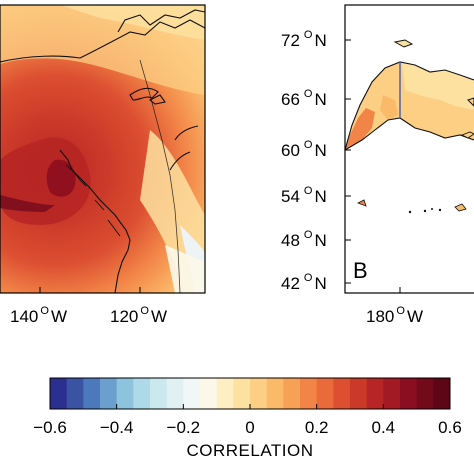  I want to click on colorbar-tick-label: 0.6, so click(450, 427).